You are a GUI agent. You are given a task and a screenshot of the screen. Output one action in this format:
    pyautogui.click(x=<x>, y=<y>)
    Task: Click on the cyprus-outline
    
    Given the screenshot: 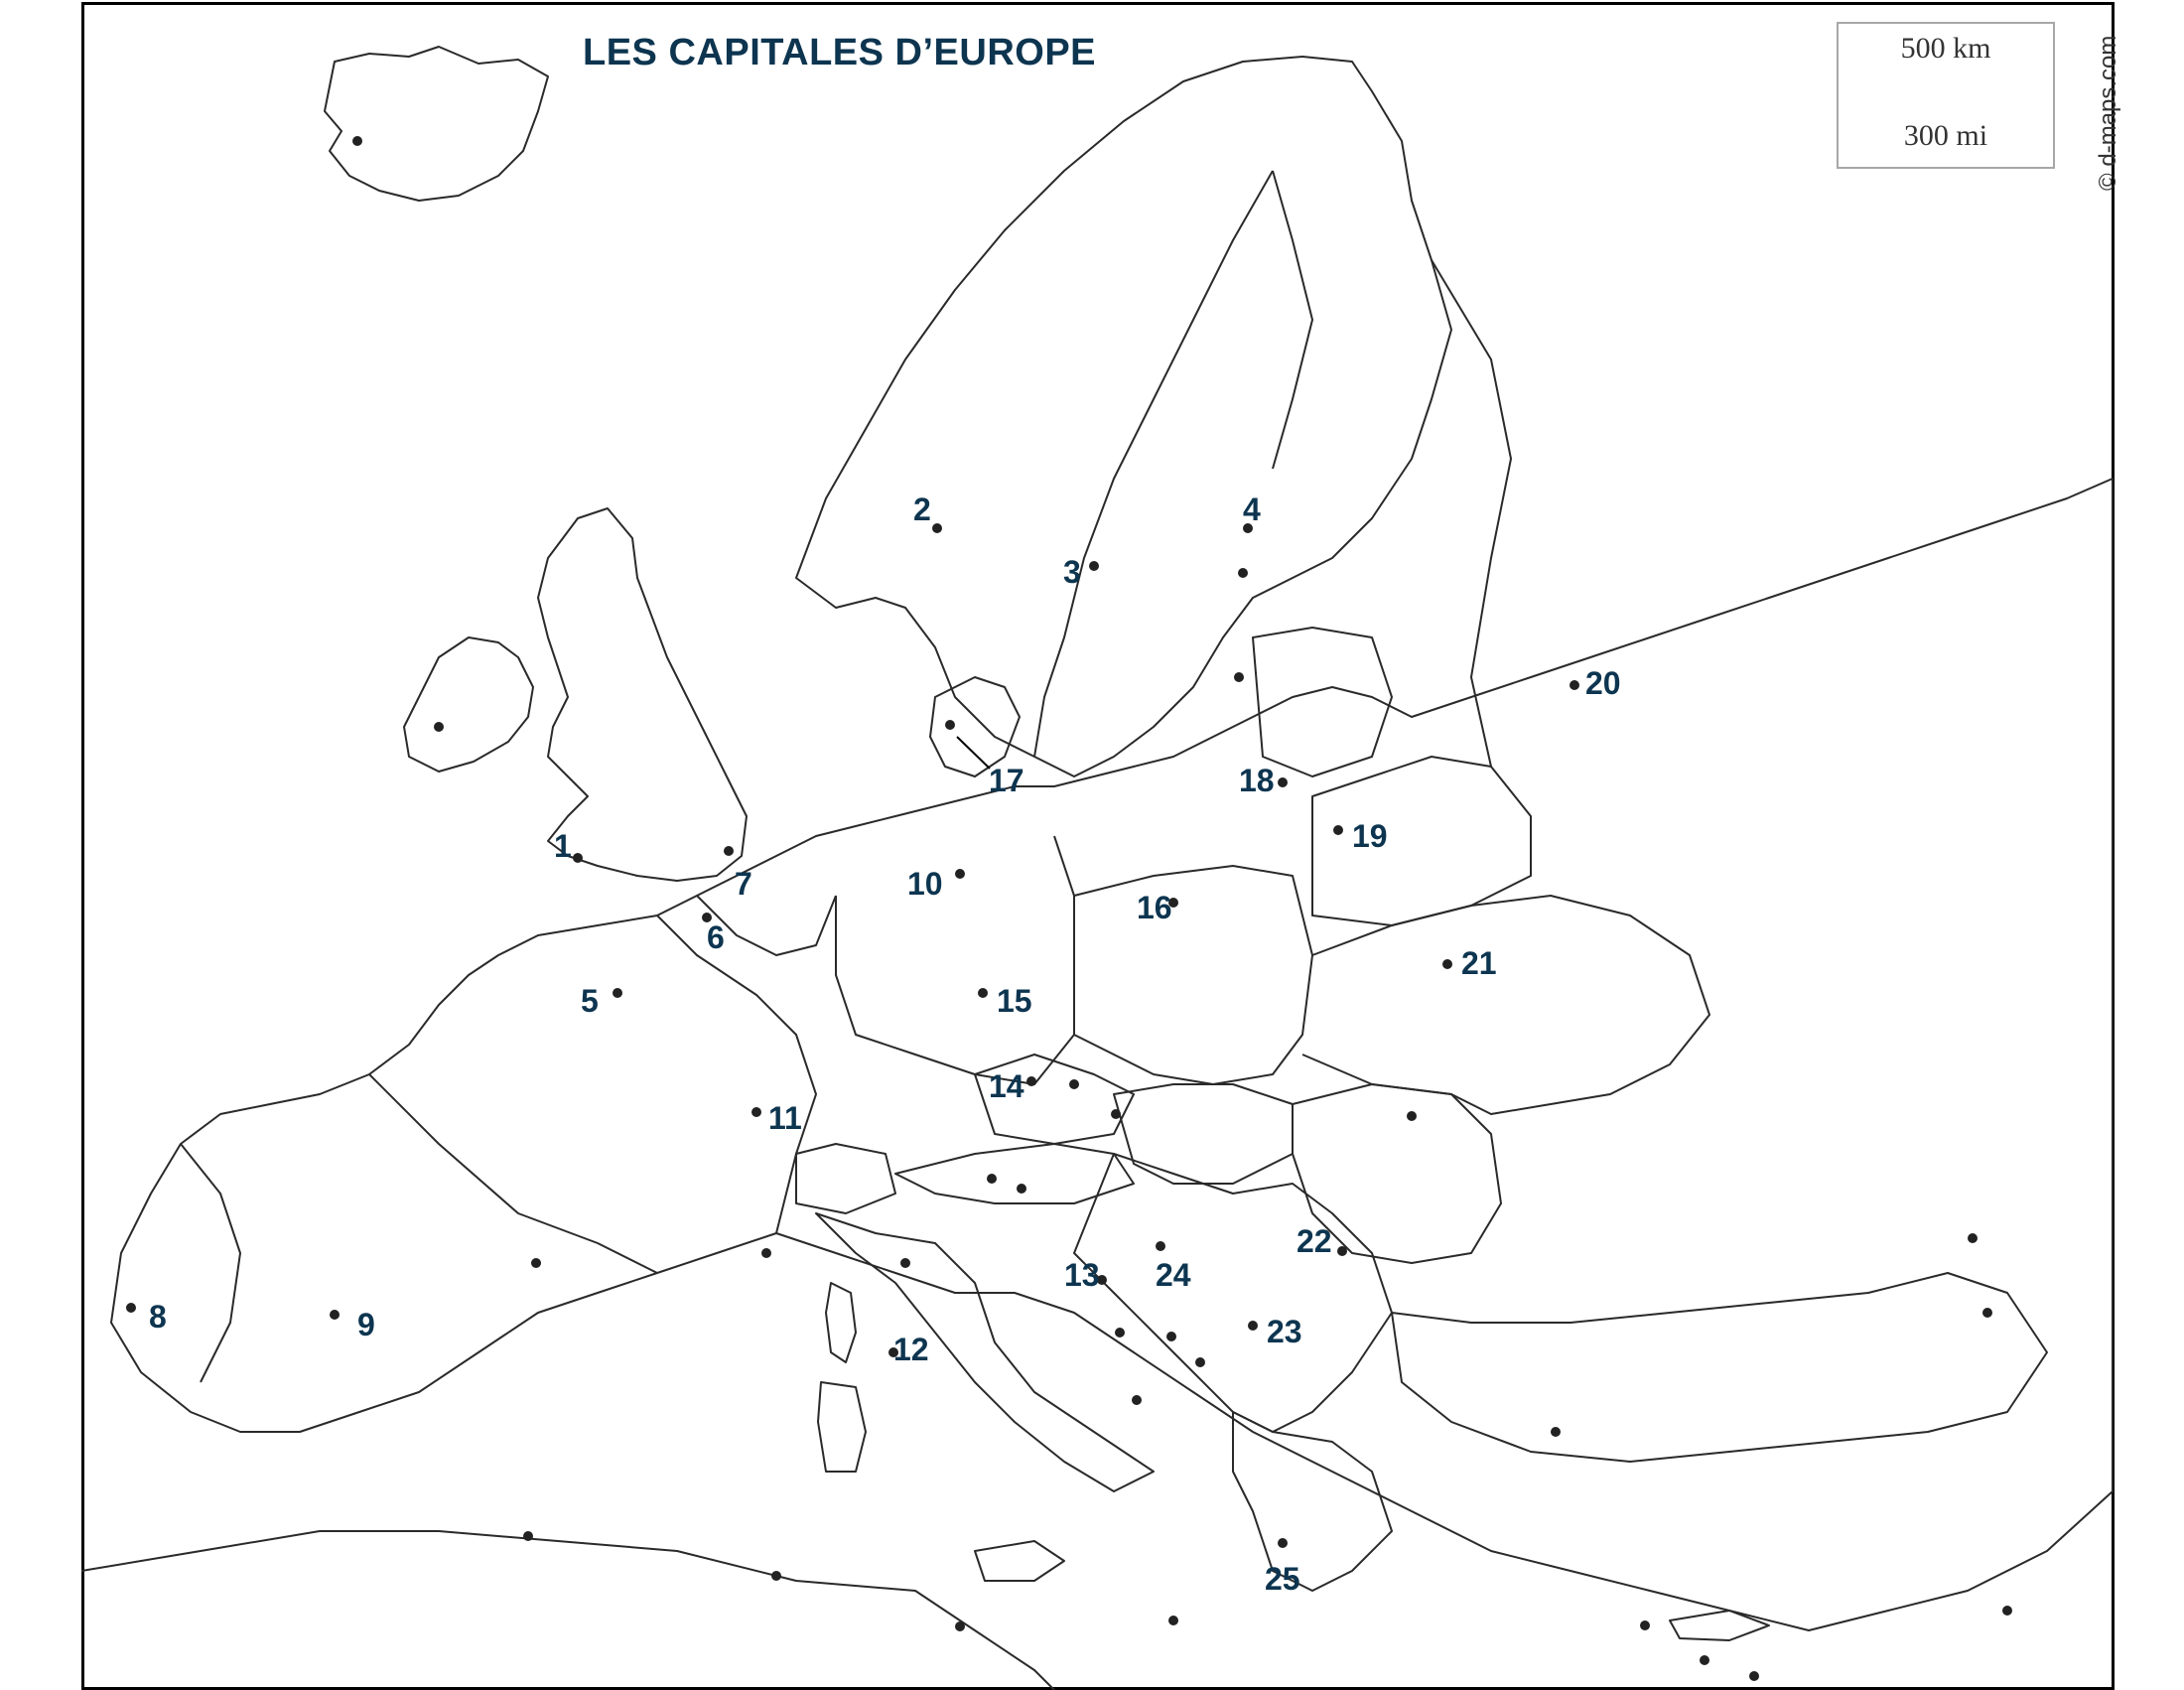 What is the action you would take?
    pyautogui.click(x=1719, y=1625)
    